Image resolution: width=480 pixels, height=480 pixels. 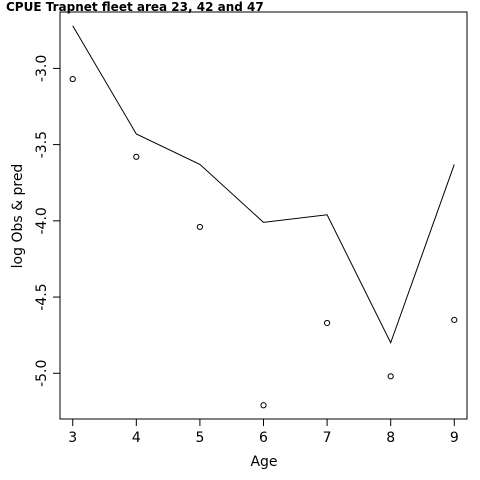 What do you see at coordinates (136, 438) in the screenshot?
I see `x-tick-label: 4` at bounding box center [136, 438].